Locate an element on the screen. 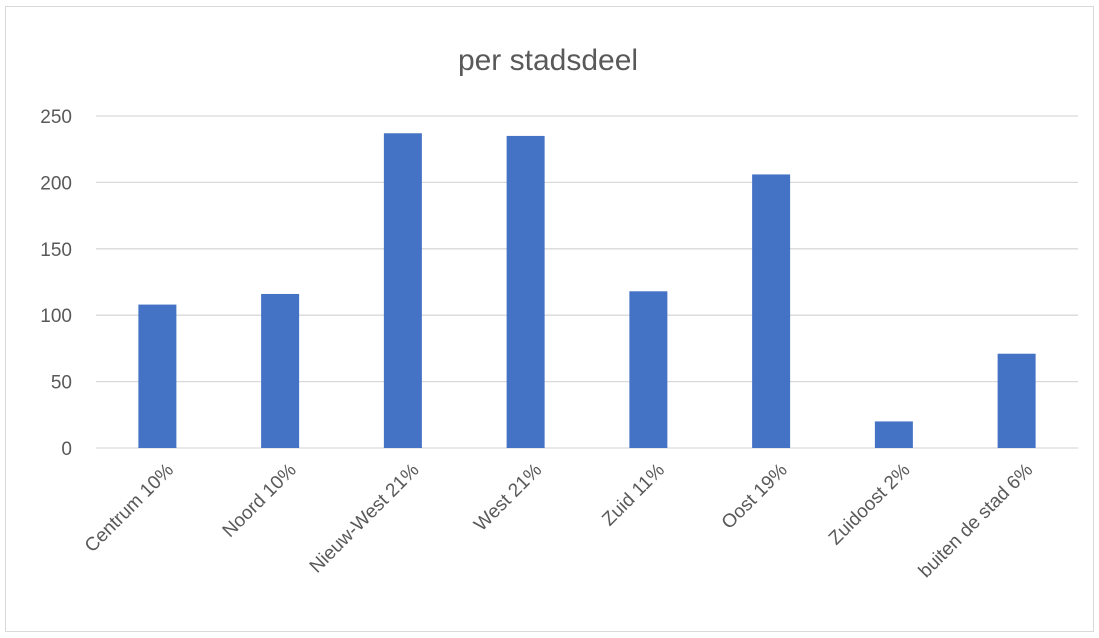 The image size is (1099, 638). x-tick-label: Centrum 10% is located at coordinates (129, 508).